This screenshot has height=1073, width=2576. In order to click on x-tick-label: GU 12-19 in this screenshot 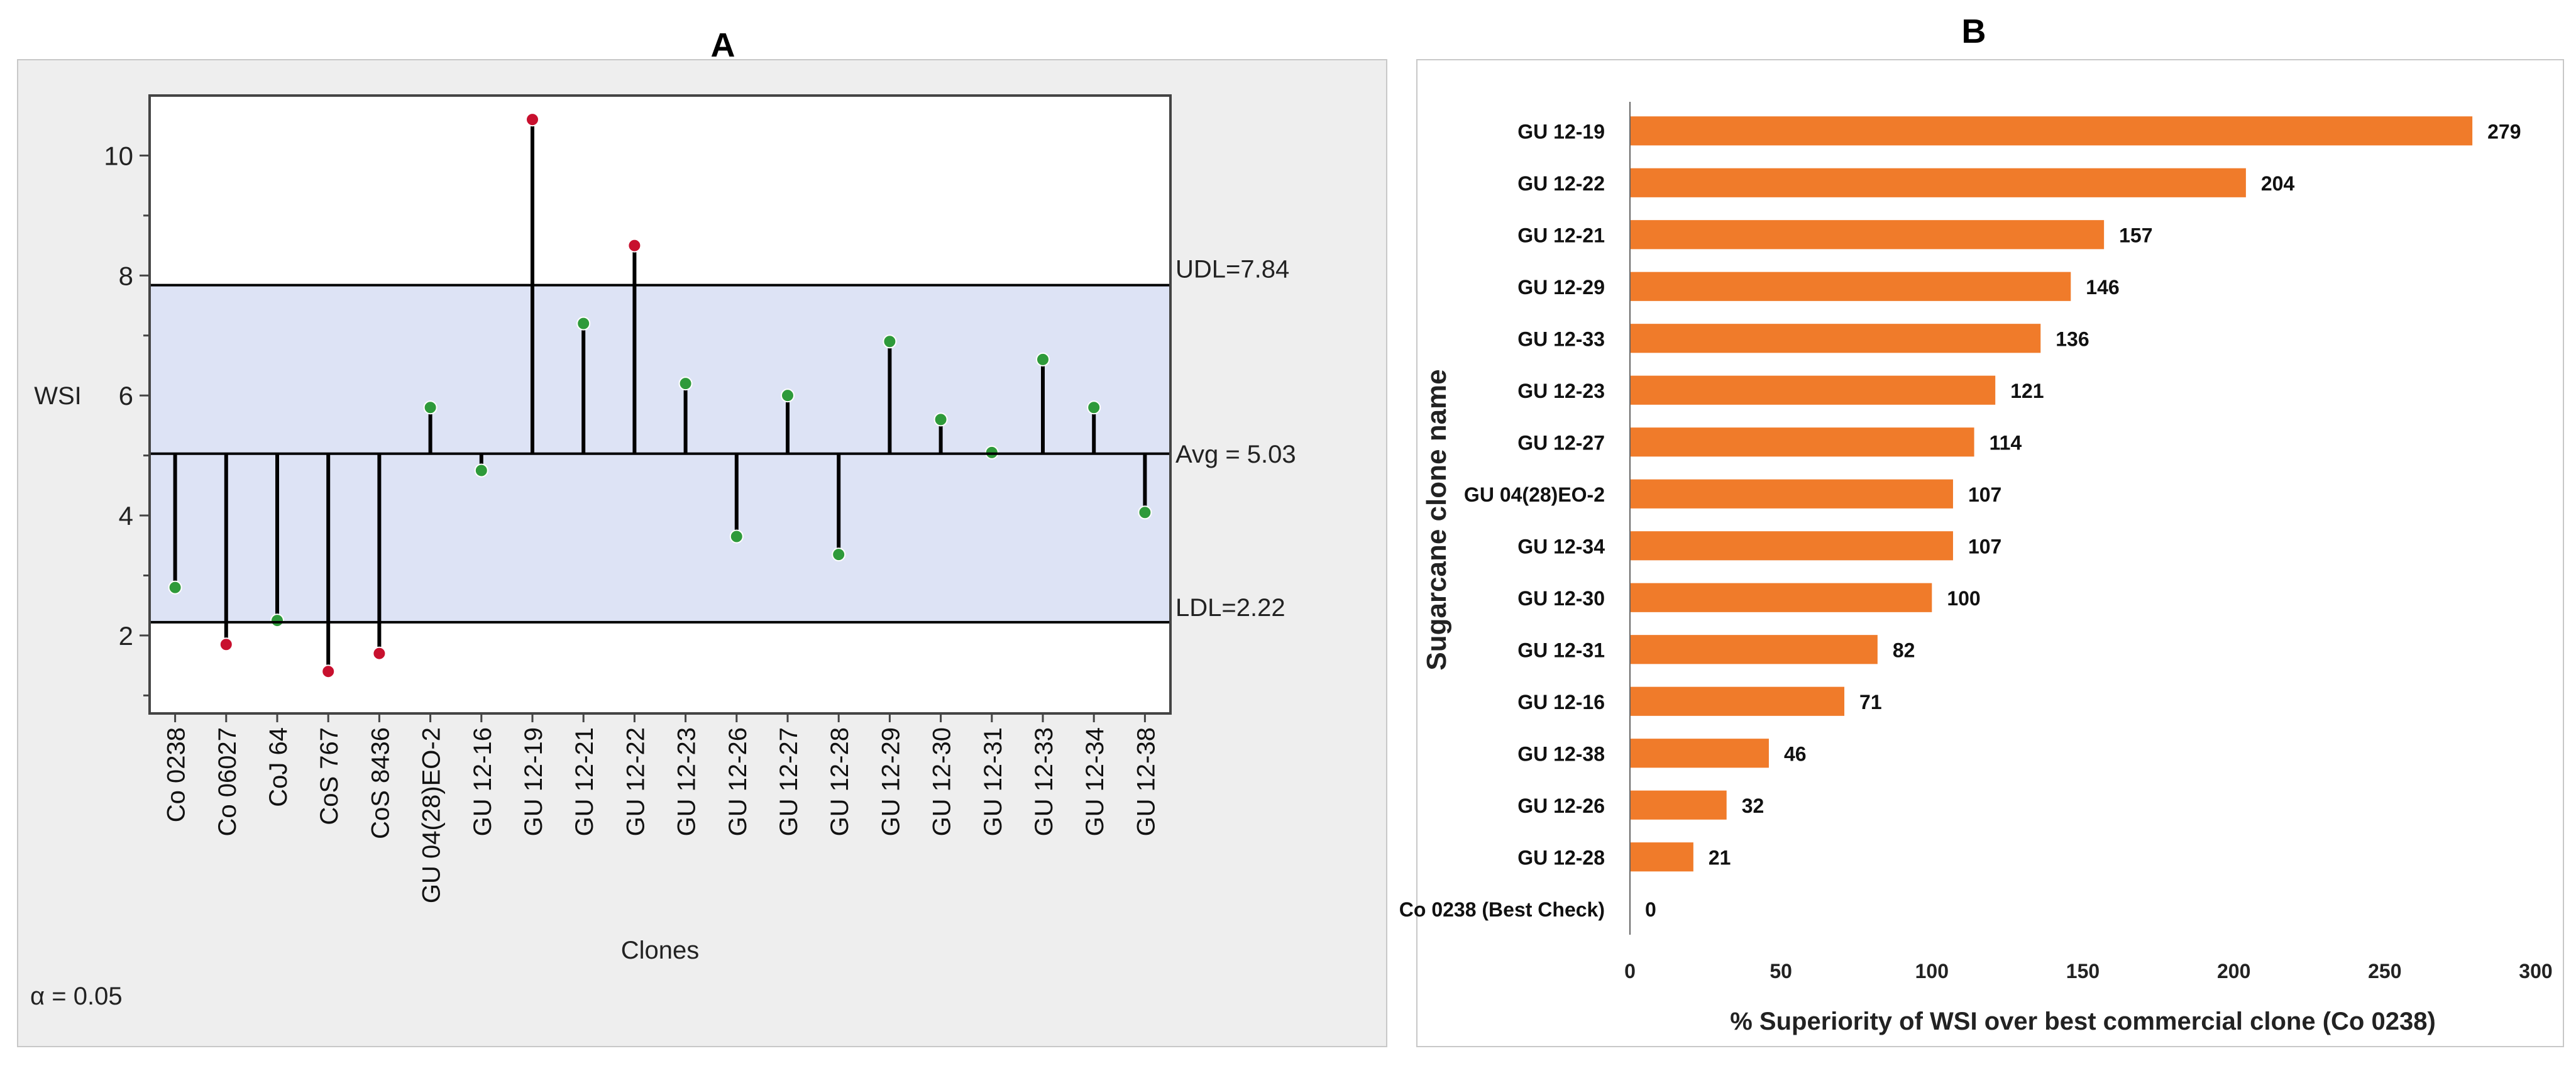, I will do `click(534, 781)`.